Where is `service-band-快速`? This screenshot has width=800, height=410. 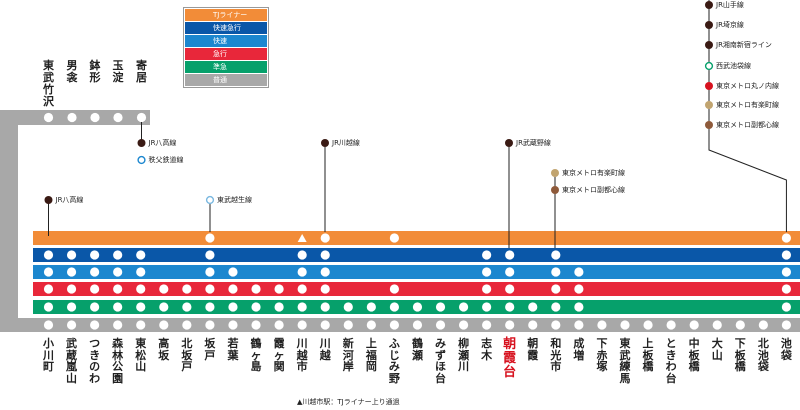
service-band-快速 is located at coordinates (416, 272).